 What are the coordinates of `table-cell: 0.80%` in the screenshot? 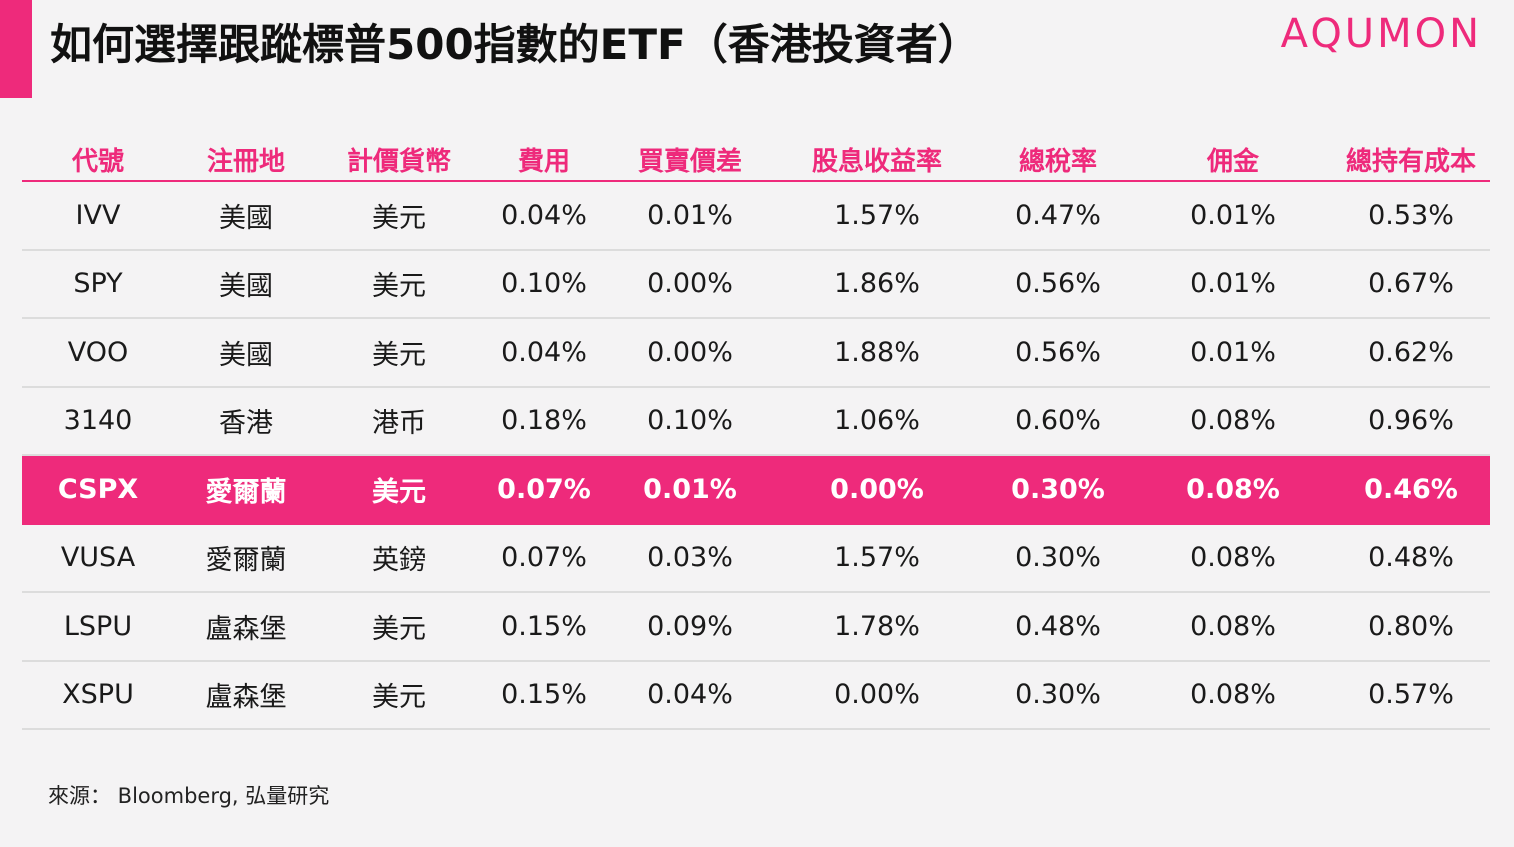 It's located at (1411, 626).